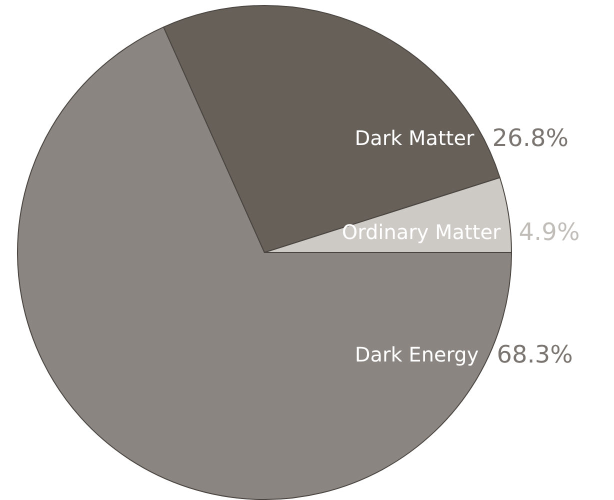 This screenshot has height=500, width=614. Describe the element at coordinates (422, 232) in the screenshot. I see `slice-label: Ordinary Matter` at that location.